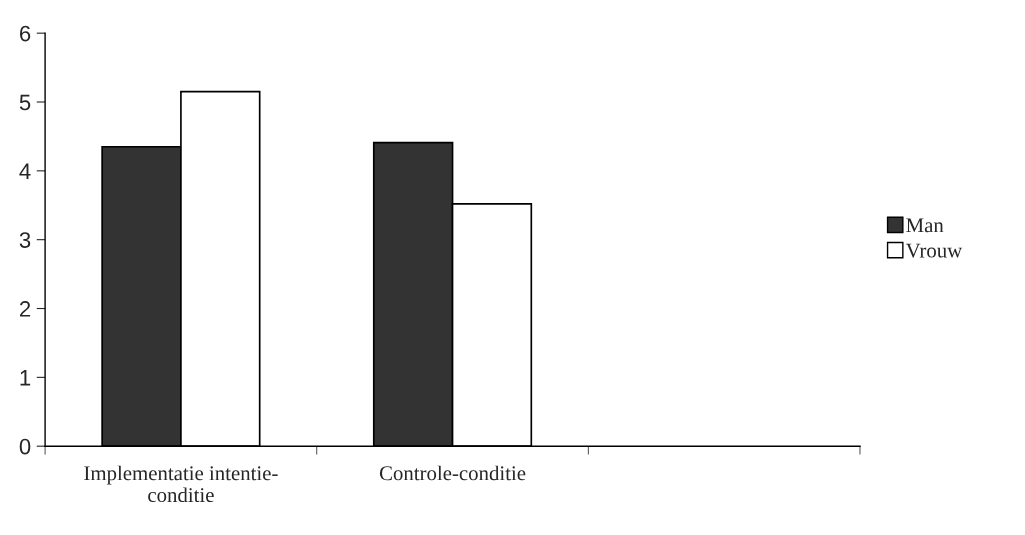 The image size is (1025, 535). Describe the element at coordinates (25, 446) in the screenshot. I see `y-tick-label: 0` at that location.